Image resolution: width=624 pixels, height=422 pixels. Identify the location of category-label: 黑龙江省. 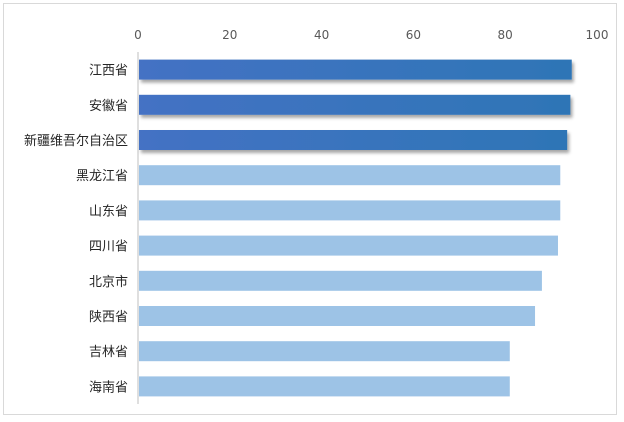
(102, 176).